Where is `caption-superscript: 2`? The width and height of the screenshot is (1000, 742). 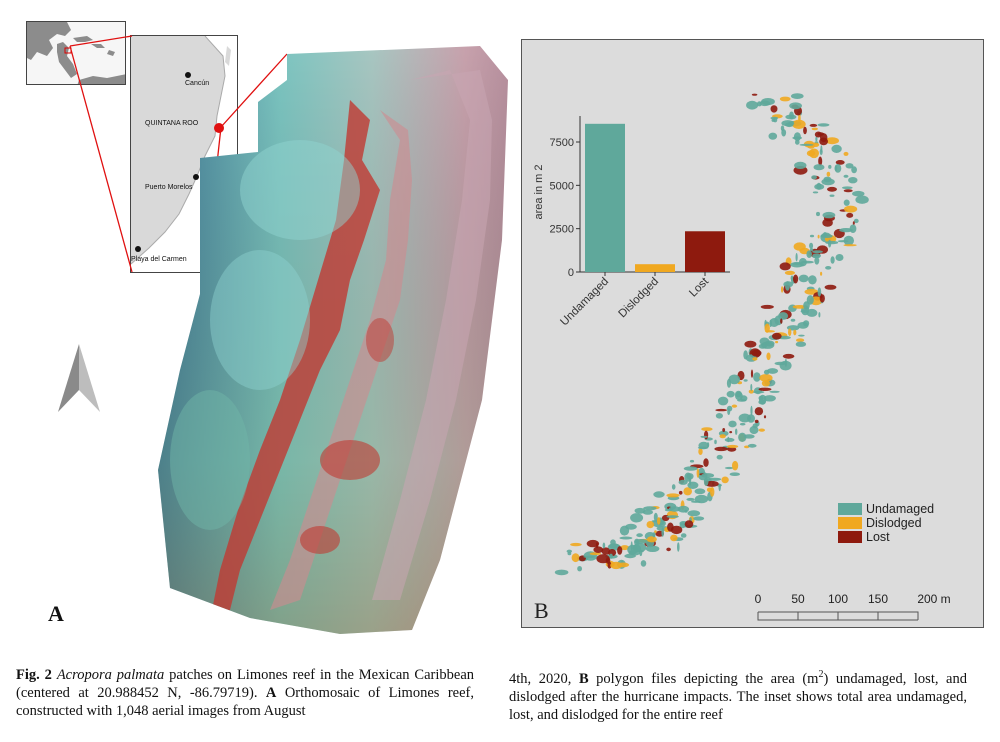 caption-superscript: 2 is located at coordinates (821, 674).